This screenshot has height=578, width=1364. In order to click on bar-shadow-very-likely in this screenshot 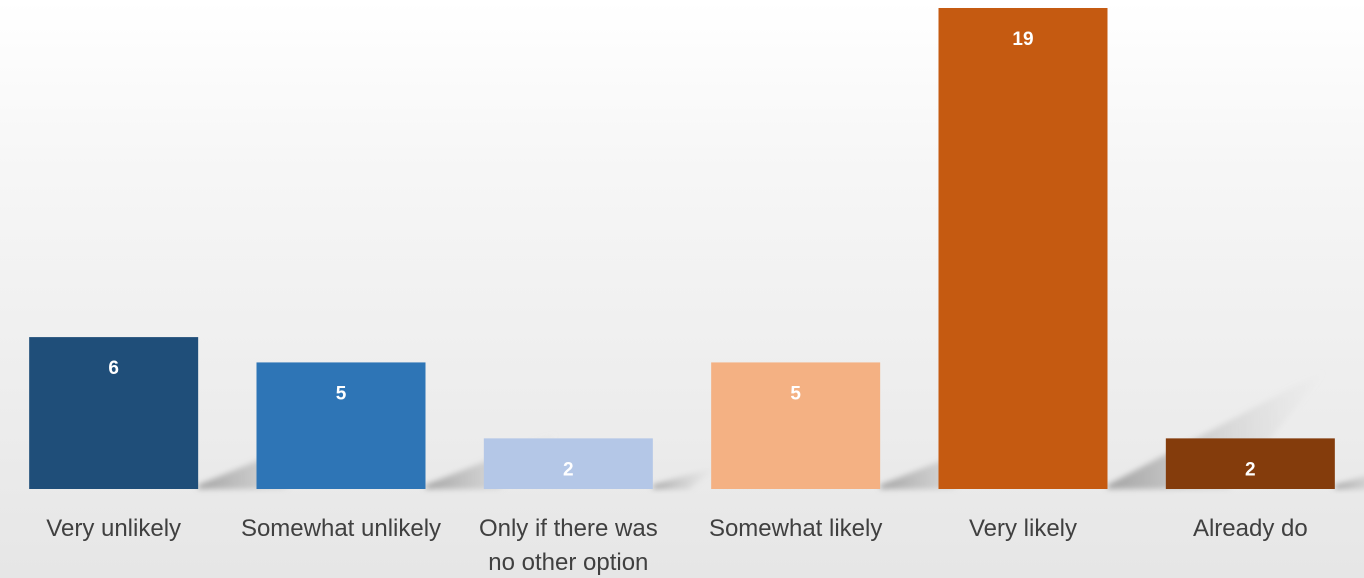, I will do `click(1217, 429)`.